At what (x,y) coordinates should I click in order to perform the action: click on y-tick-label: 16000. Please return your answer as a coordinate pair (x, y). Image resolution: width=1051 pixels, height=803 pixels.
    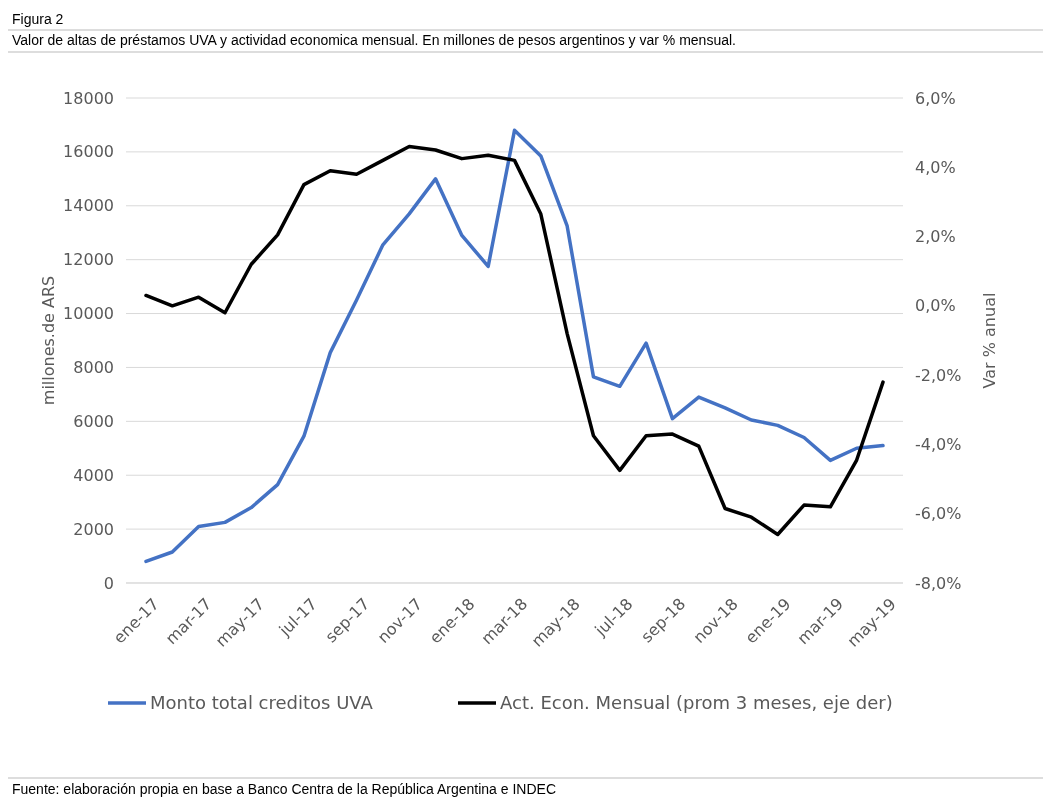
    Looking at the image, I should click on (88, 152).